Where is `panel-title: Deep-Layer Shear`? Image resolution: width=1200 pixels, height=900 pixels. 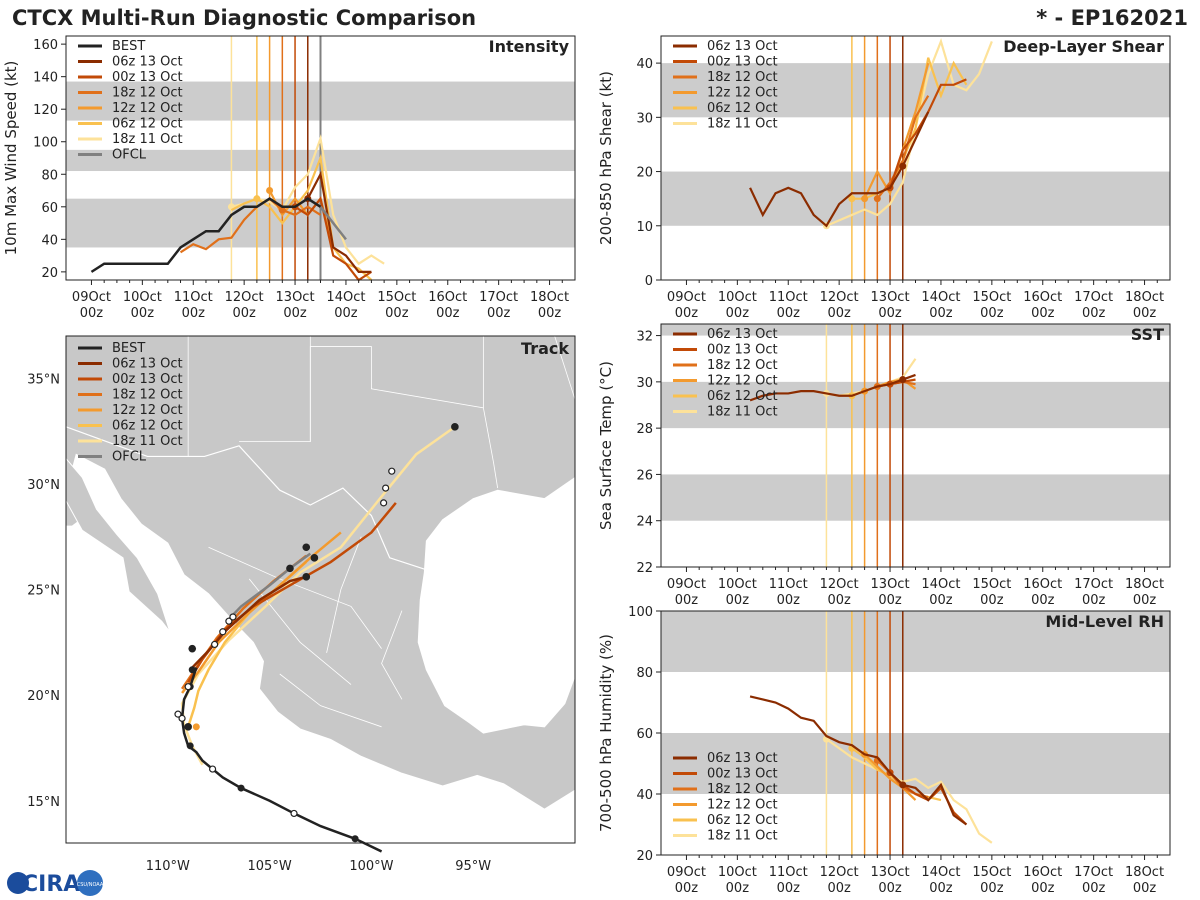
panel-title: Deep-Layer Shear is located at coordinates (1083, 46).